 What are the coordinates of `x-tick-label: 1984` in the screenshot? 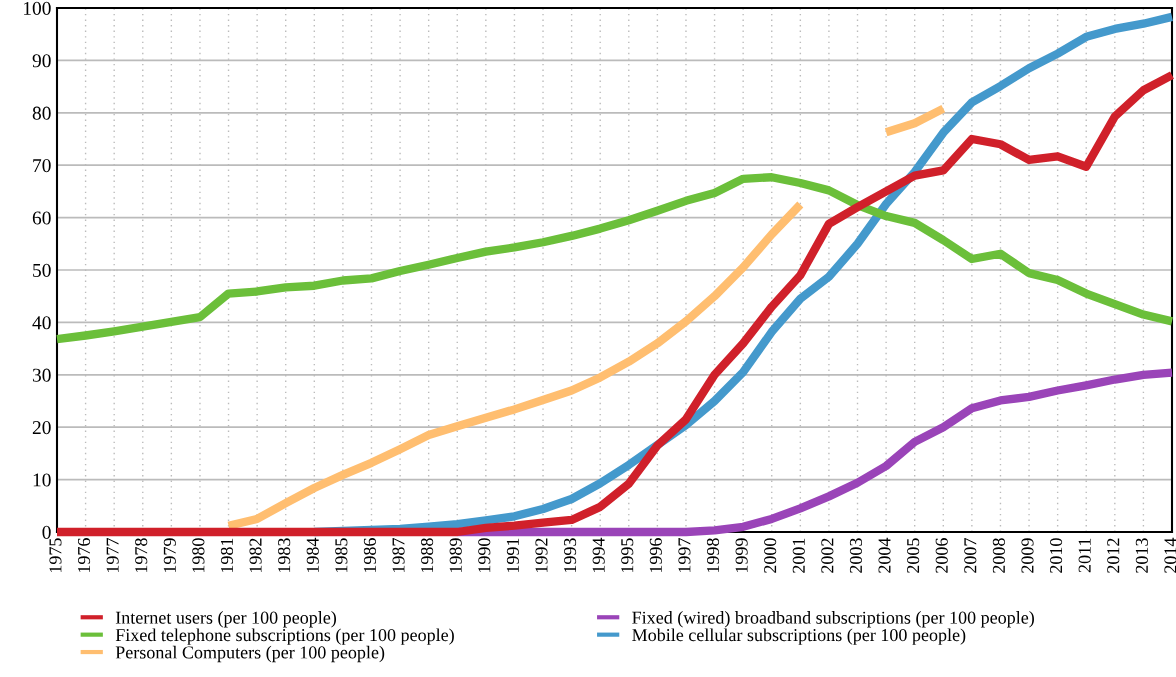 It's located at (312, 555).